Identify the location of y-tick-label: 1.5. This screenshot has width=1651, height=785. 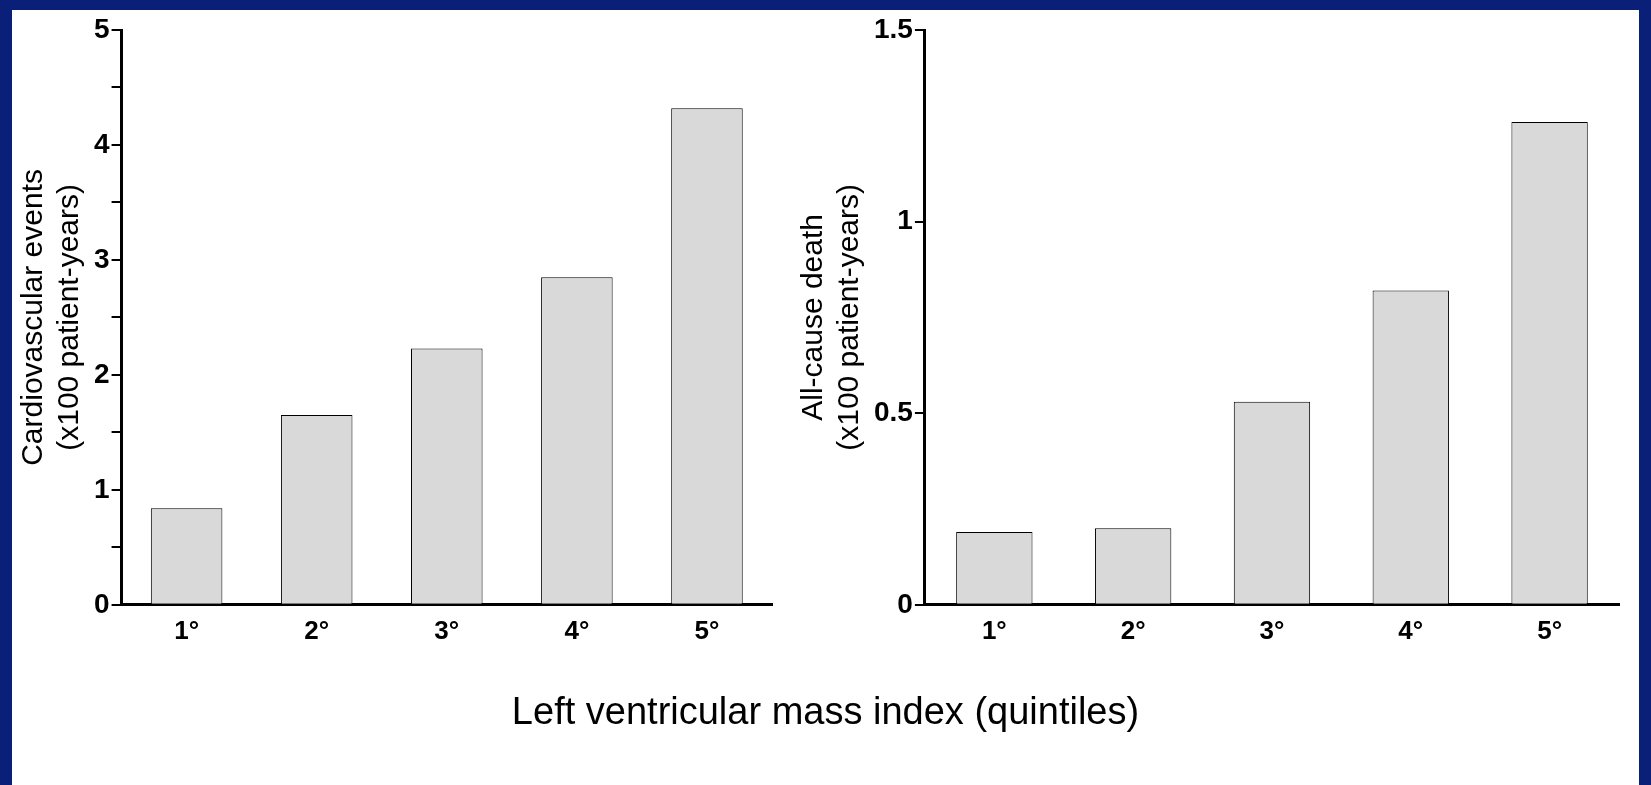
(893, 28).